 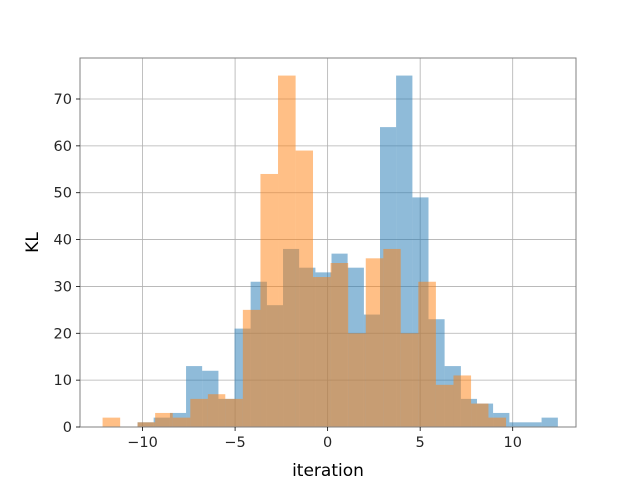 I want to click on x-tick-label: 0, so click(x=327, y=443).